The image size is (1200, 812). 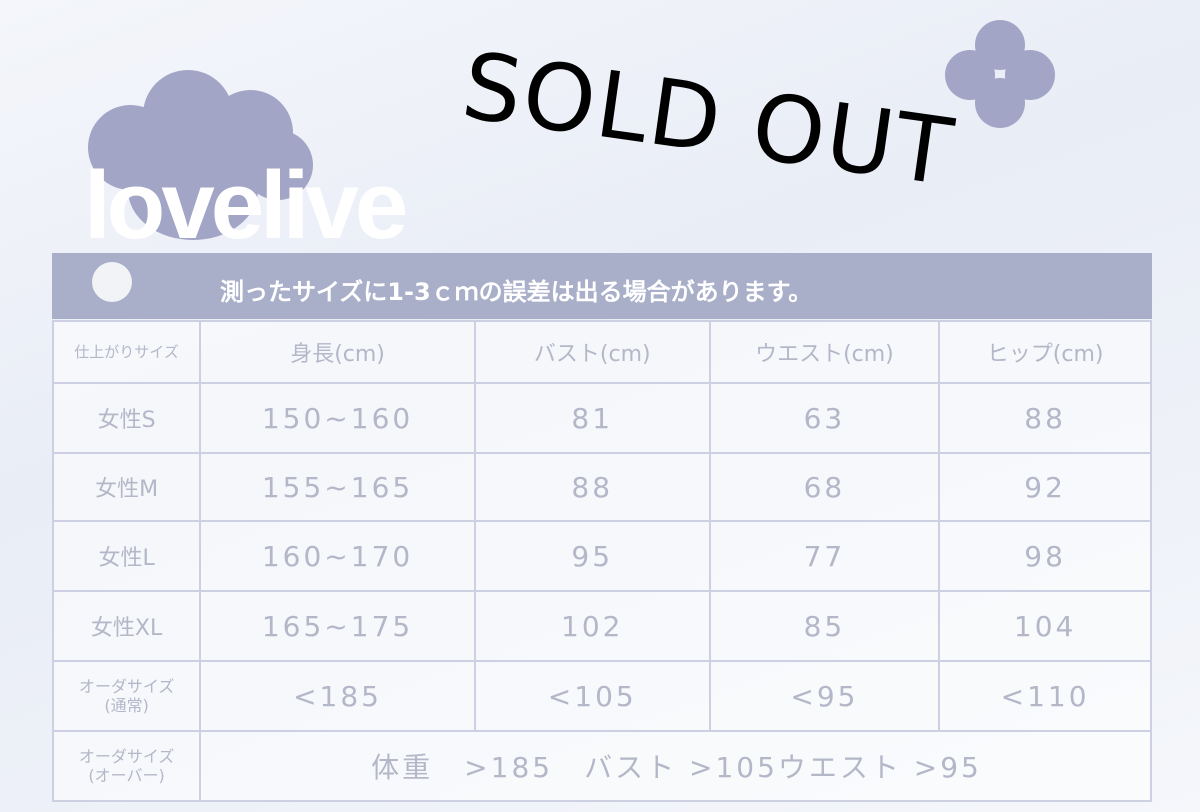 What do you see at coordinates (824, 352) in the screenshot?
I see `header-waist: ウエスト(cm)` at bounding box center [824, 352].